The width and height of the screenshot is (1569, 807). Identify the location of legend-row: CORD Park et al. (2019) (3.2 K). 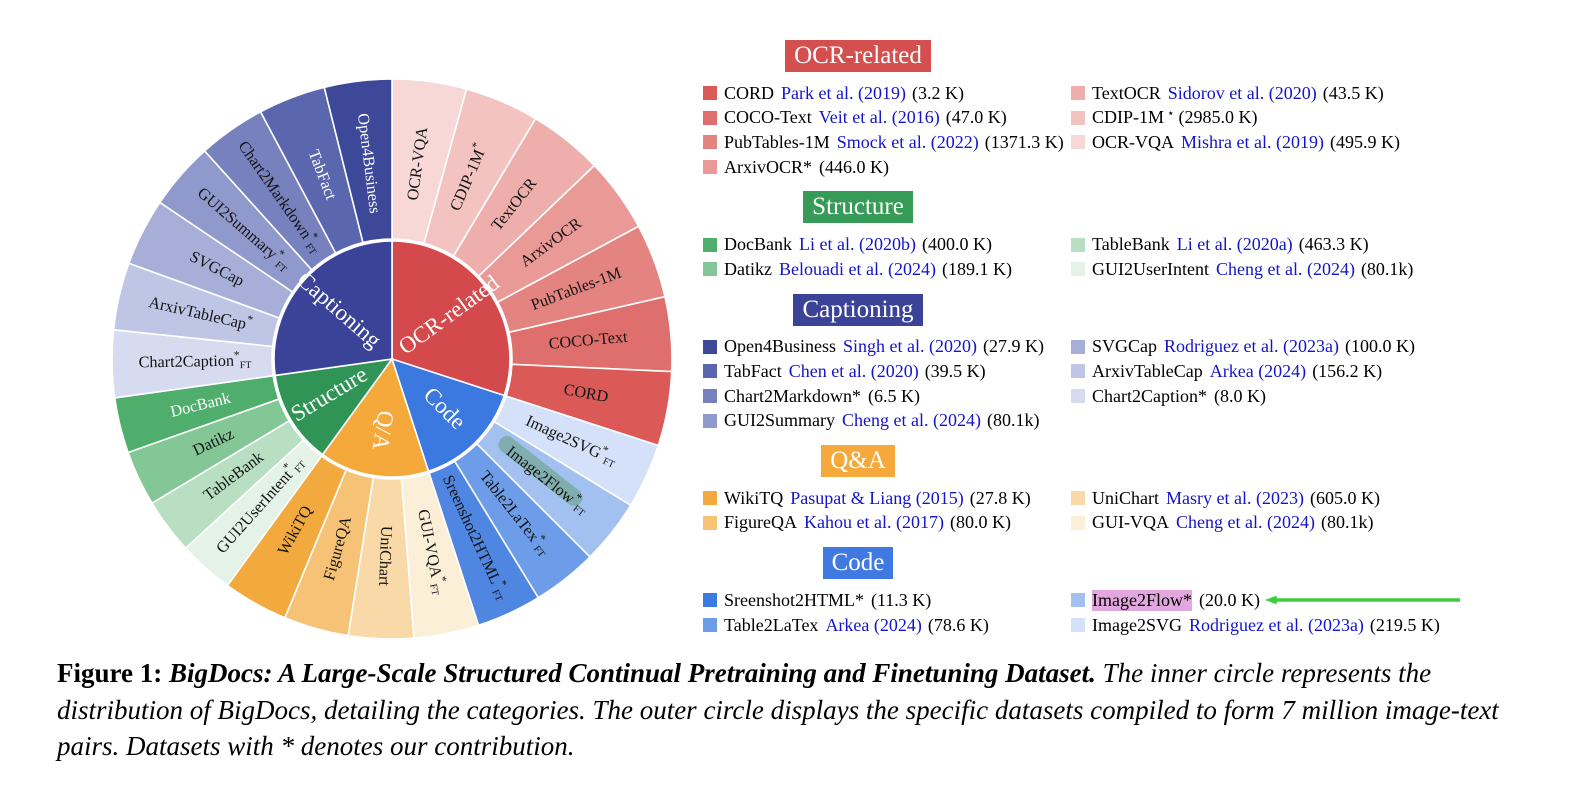
(887, 93).